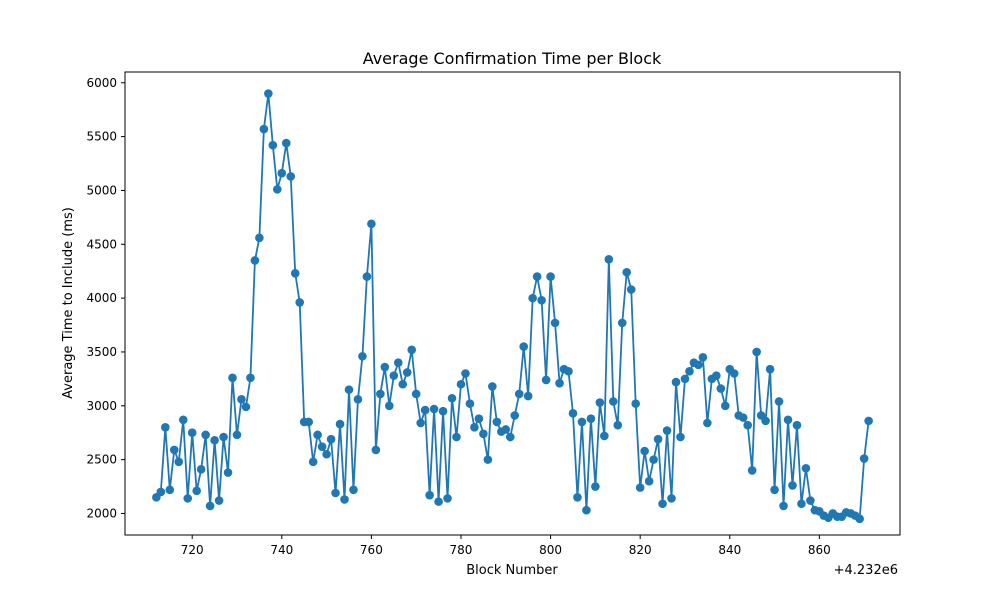  I want to click on x-tick-label: 840, so click(729, 550).